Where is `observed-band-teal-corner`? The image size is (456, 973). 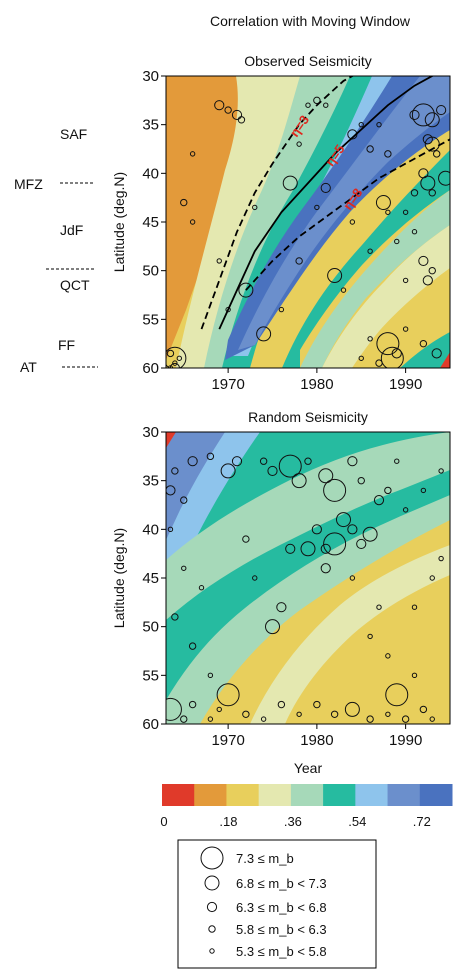 observed-band-teal-corner is located at coordinates (425, 350).